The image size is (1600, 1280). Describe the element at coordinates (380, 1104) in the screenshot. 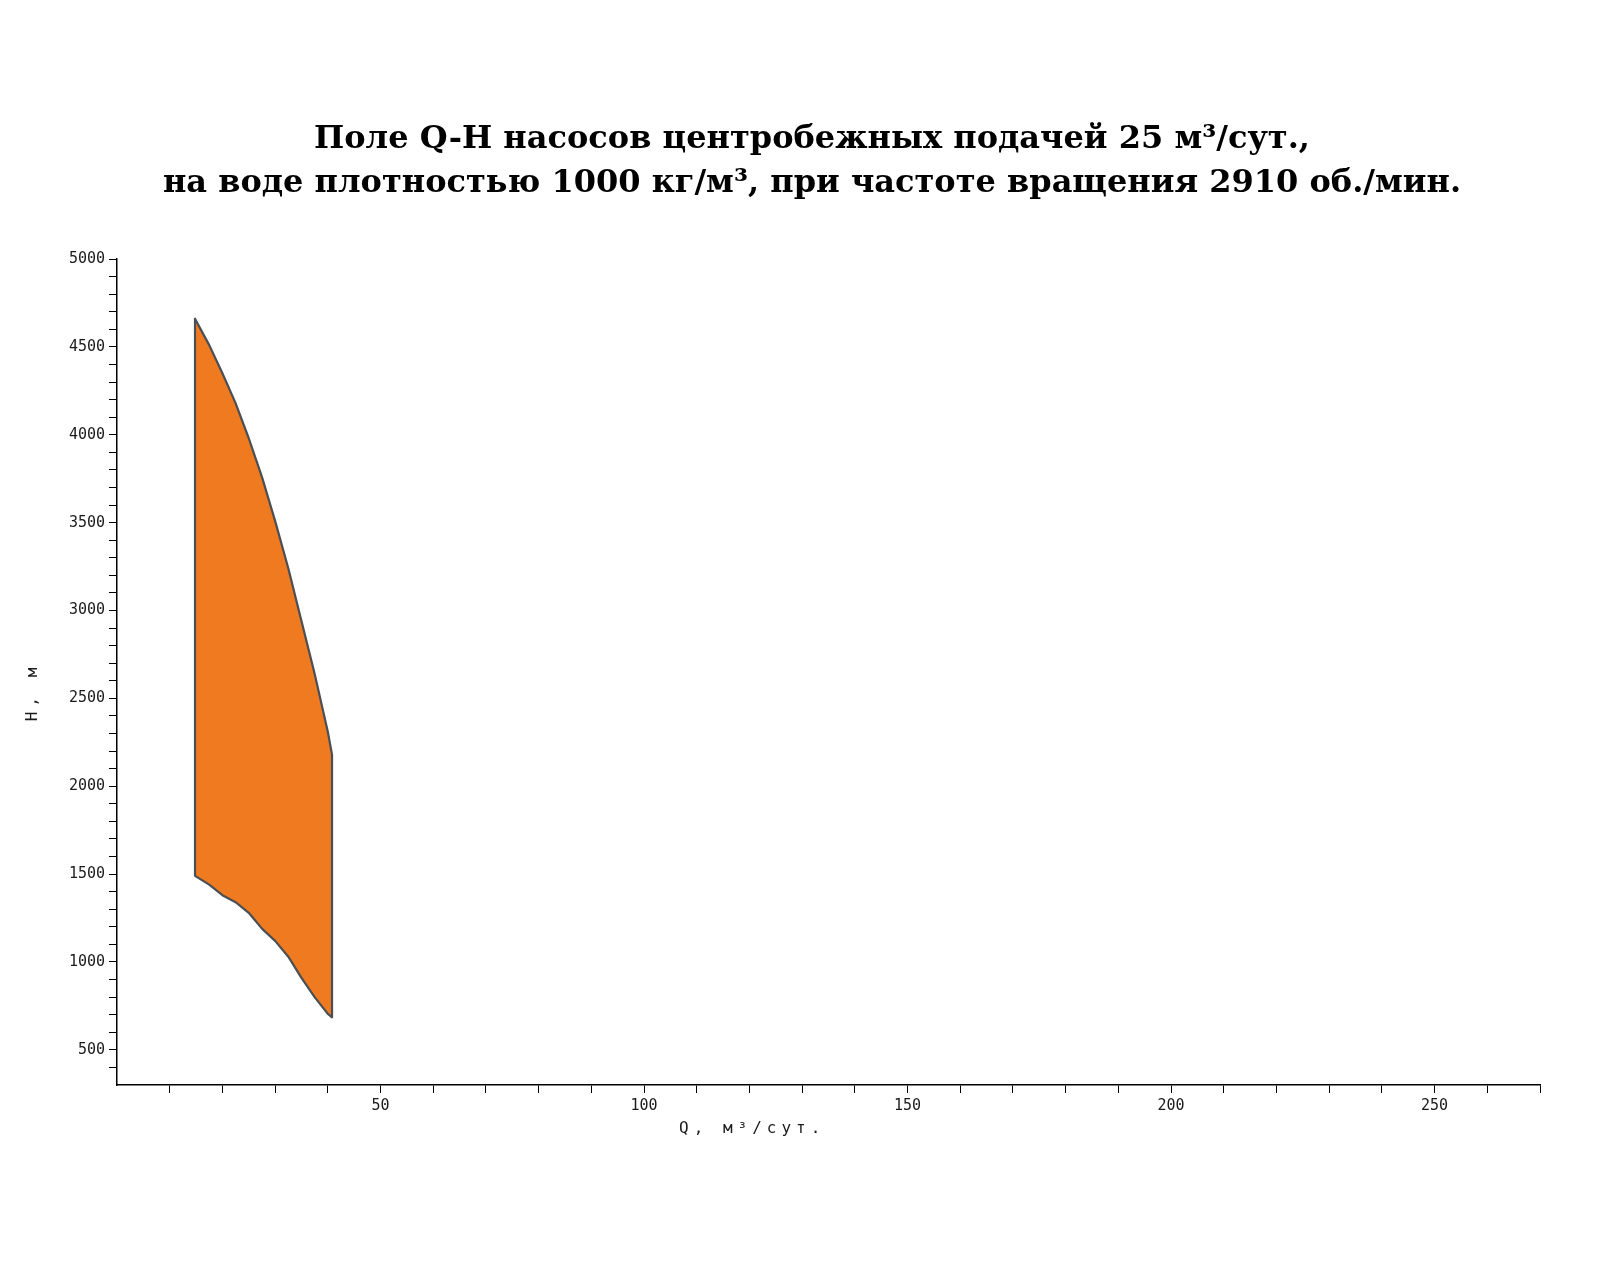

I see `x-tick-label: 50` at that location.